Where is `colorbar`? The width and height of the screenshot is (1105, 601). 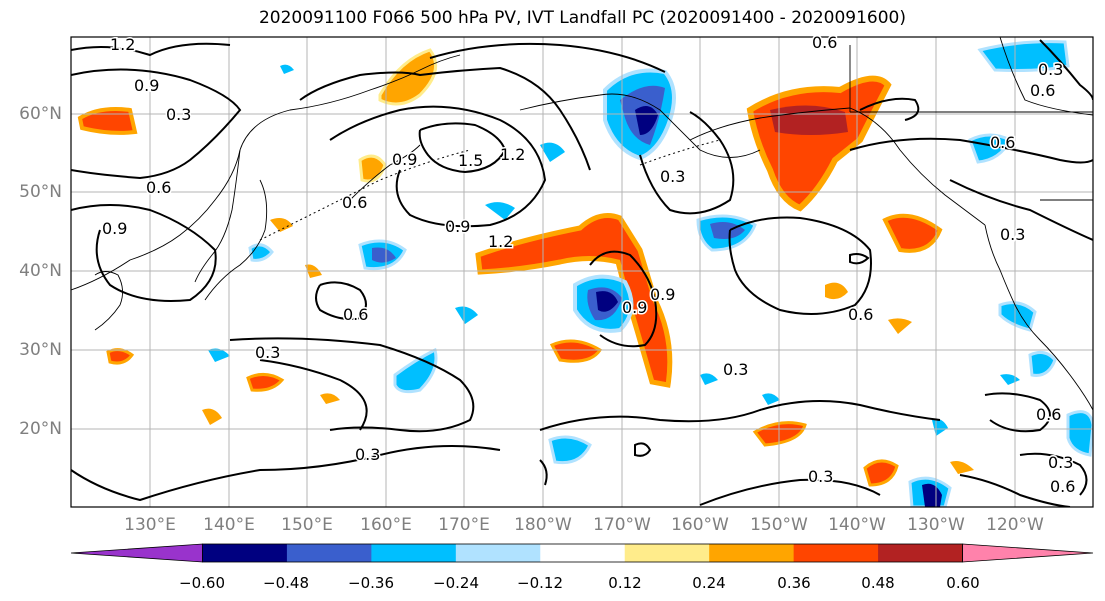 colorbar is located at coordinates (582, 553).